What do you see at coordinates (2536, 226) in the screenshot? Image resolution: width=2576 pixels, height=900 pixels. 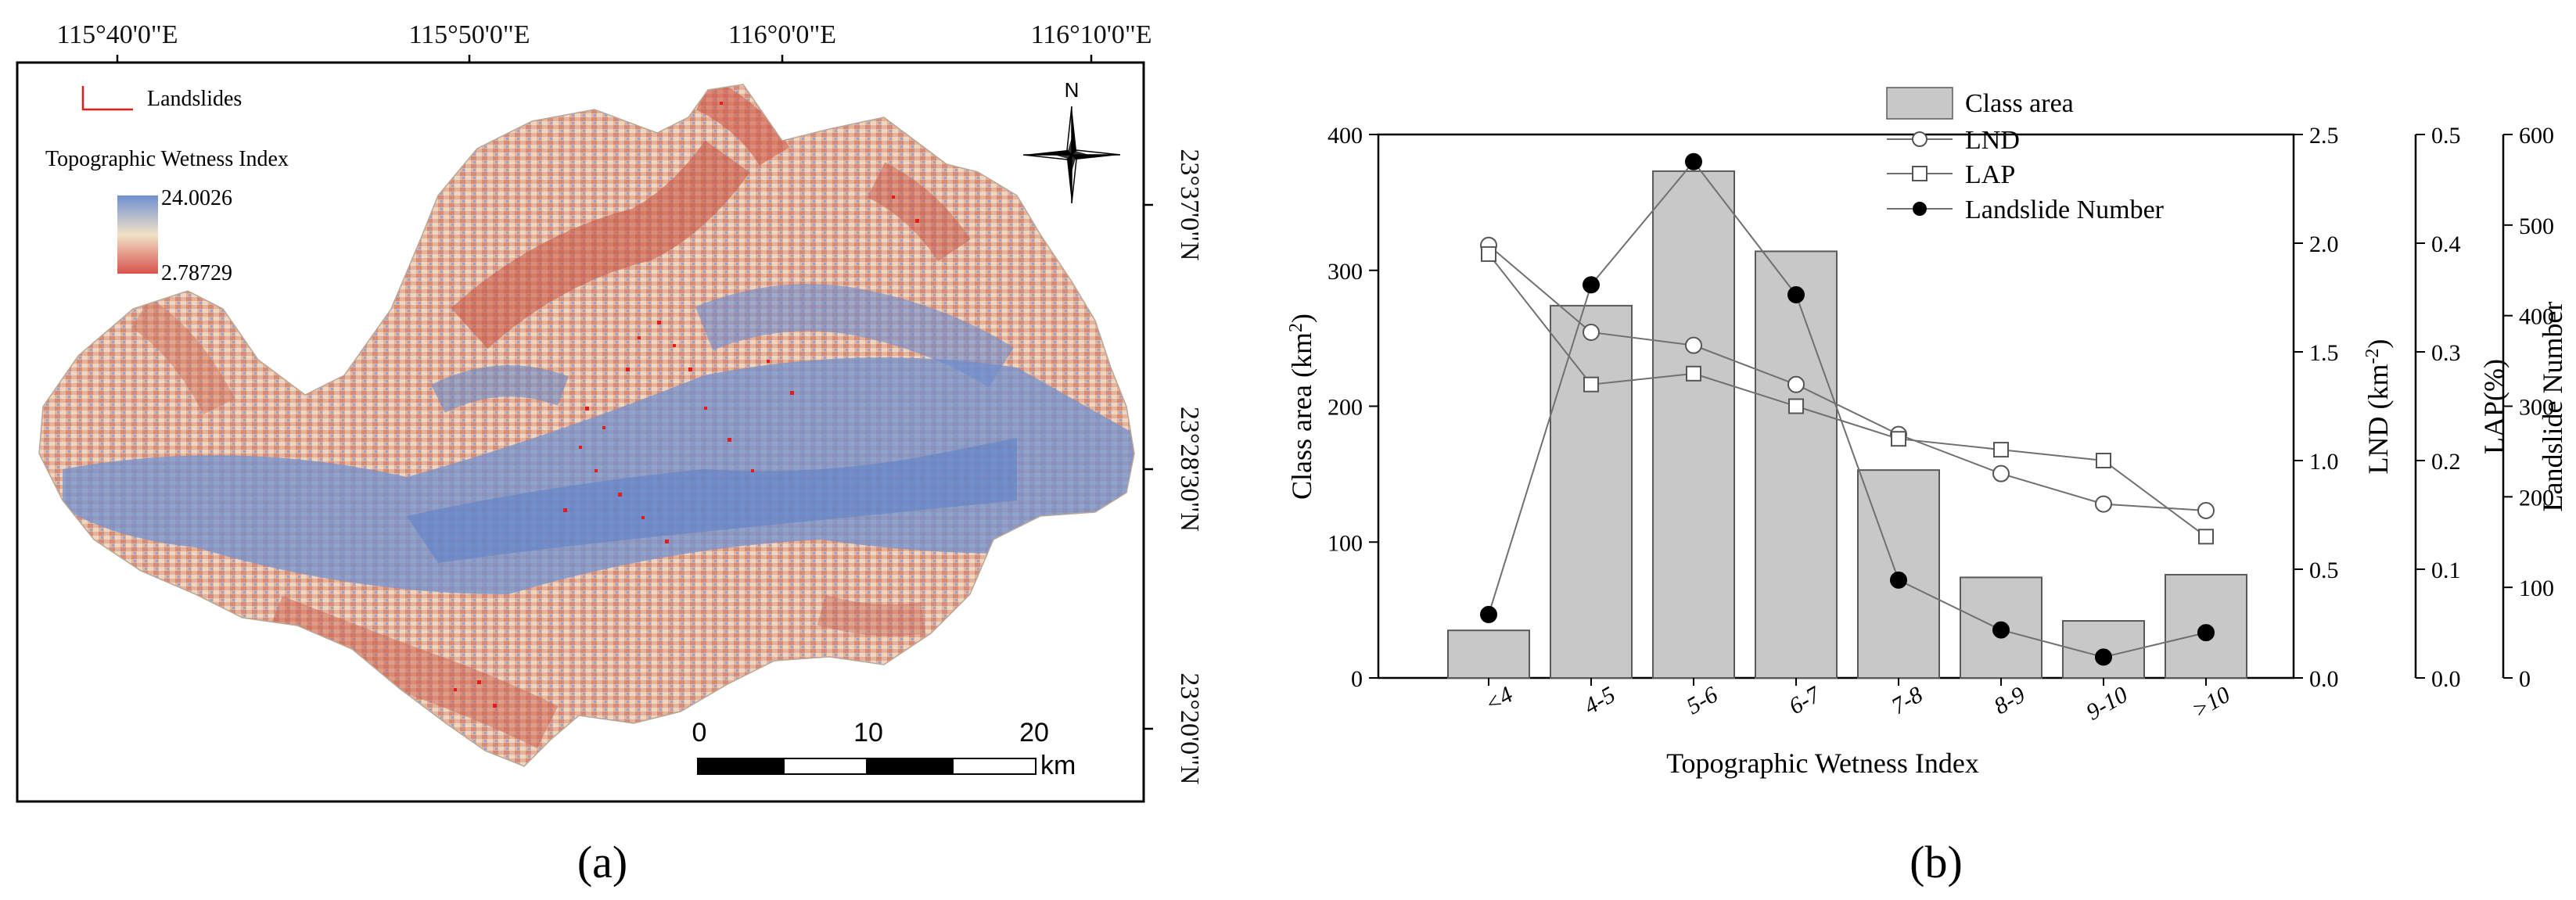 I see `y-tick-label: 500` at bounding box center [2536, 226].